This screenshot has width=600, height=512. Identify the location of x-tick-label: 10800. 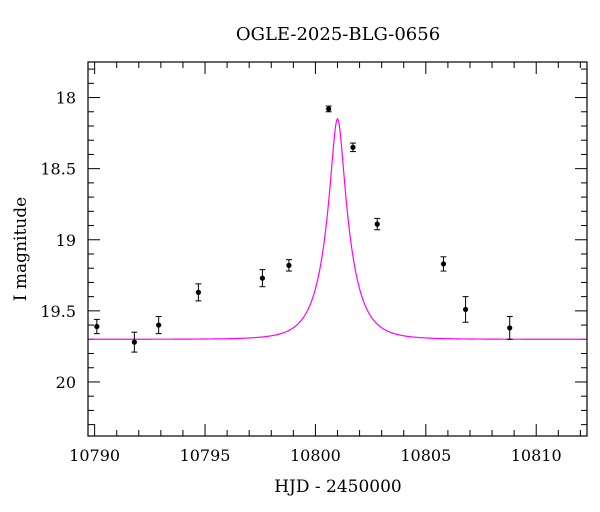
(315, 455).